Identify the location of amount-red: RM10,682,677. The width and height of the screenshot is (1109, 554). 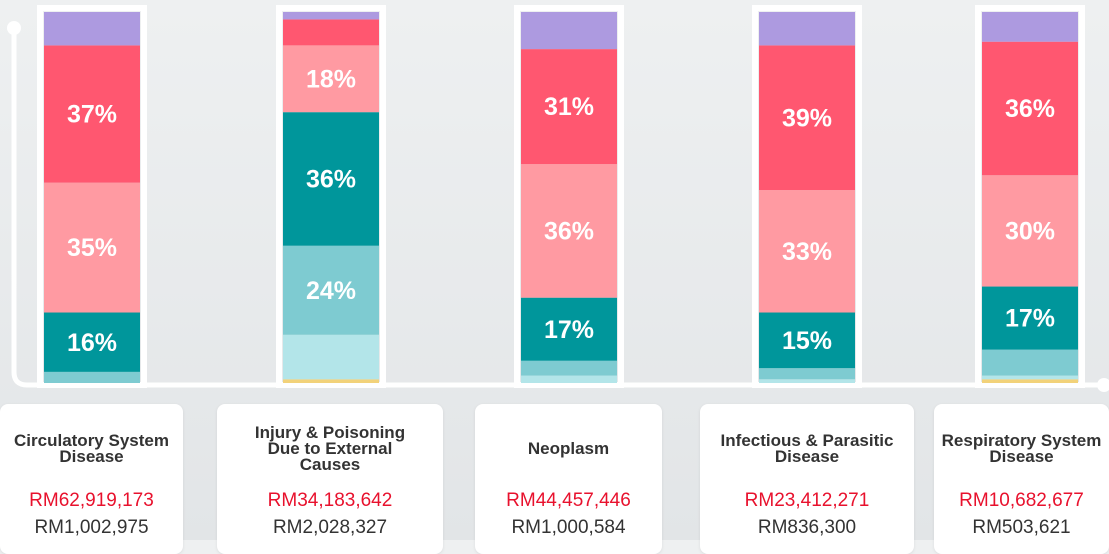
(1021, 500).